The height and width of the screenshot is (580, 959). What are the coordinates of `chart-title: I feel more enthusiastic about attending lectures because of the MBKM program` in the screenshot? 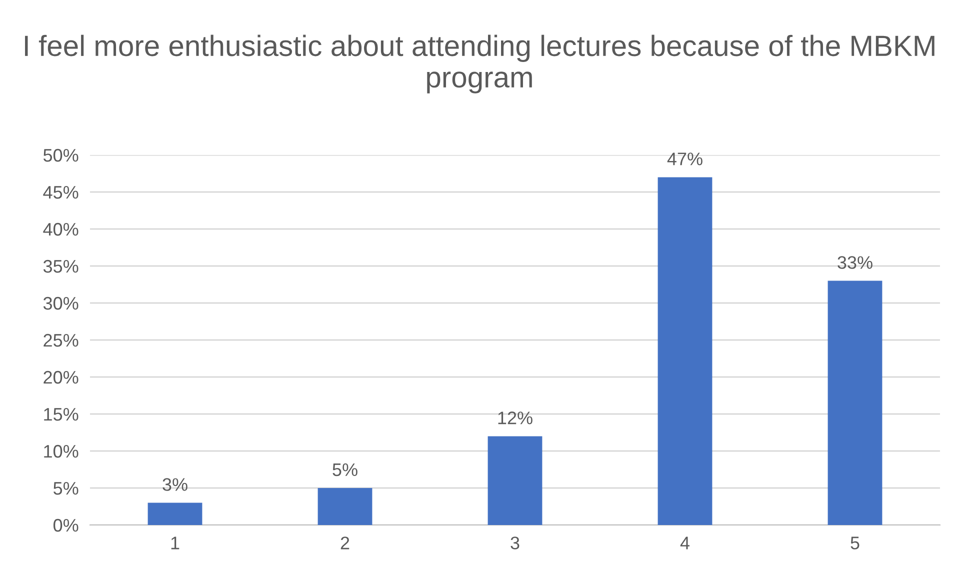 It's located at (479, 64).